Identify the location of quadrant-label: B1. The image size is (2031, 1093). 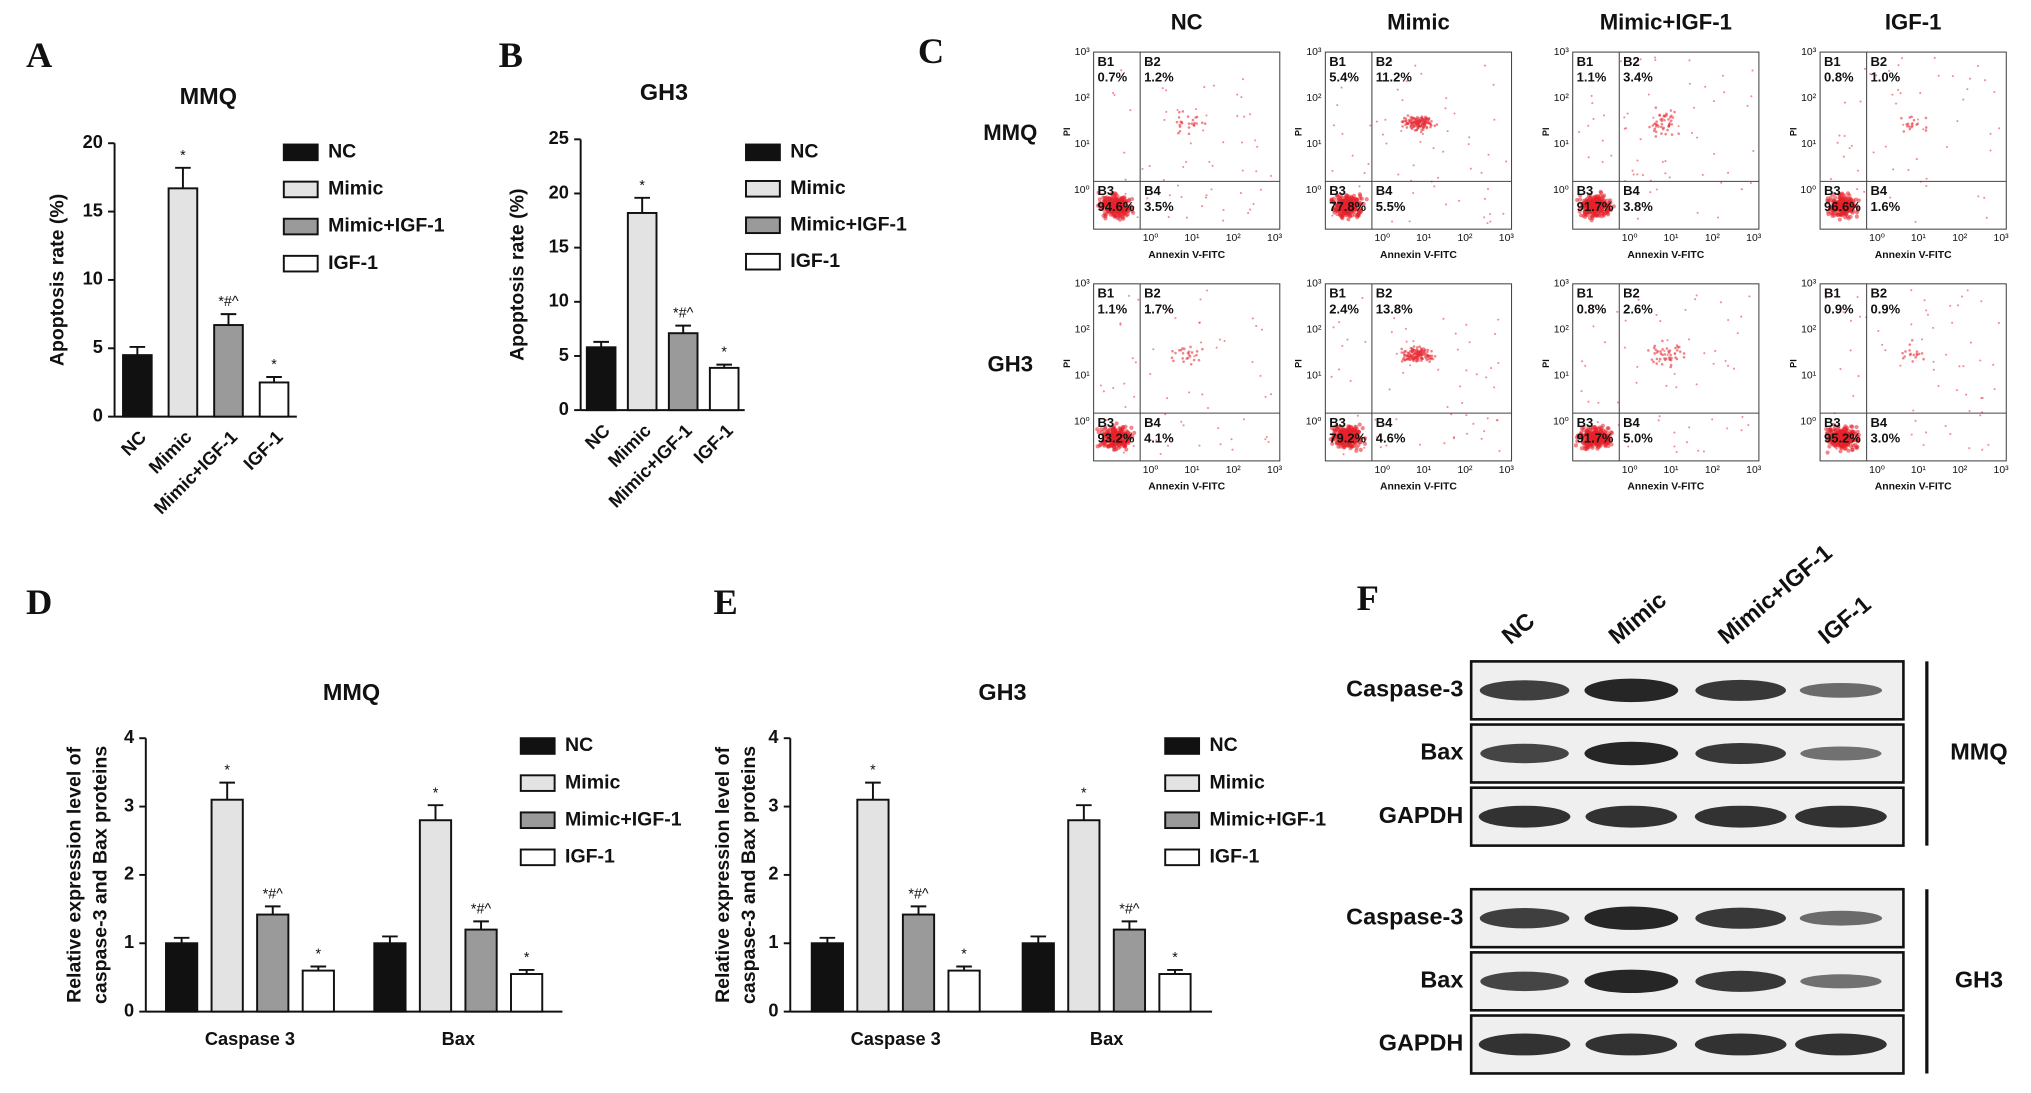
(1337, 293).